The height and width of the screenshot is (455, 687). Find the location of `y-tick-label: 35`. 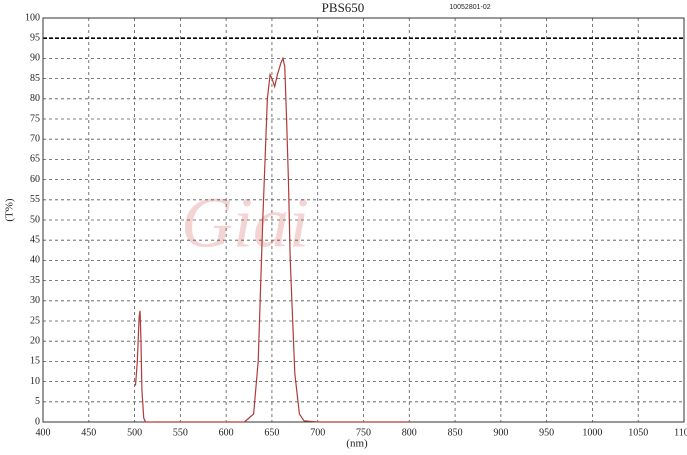

y-tick-label: 35 is located at coordinates (35, 280).